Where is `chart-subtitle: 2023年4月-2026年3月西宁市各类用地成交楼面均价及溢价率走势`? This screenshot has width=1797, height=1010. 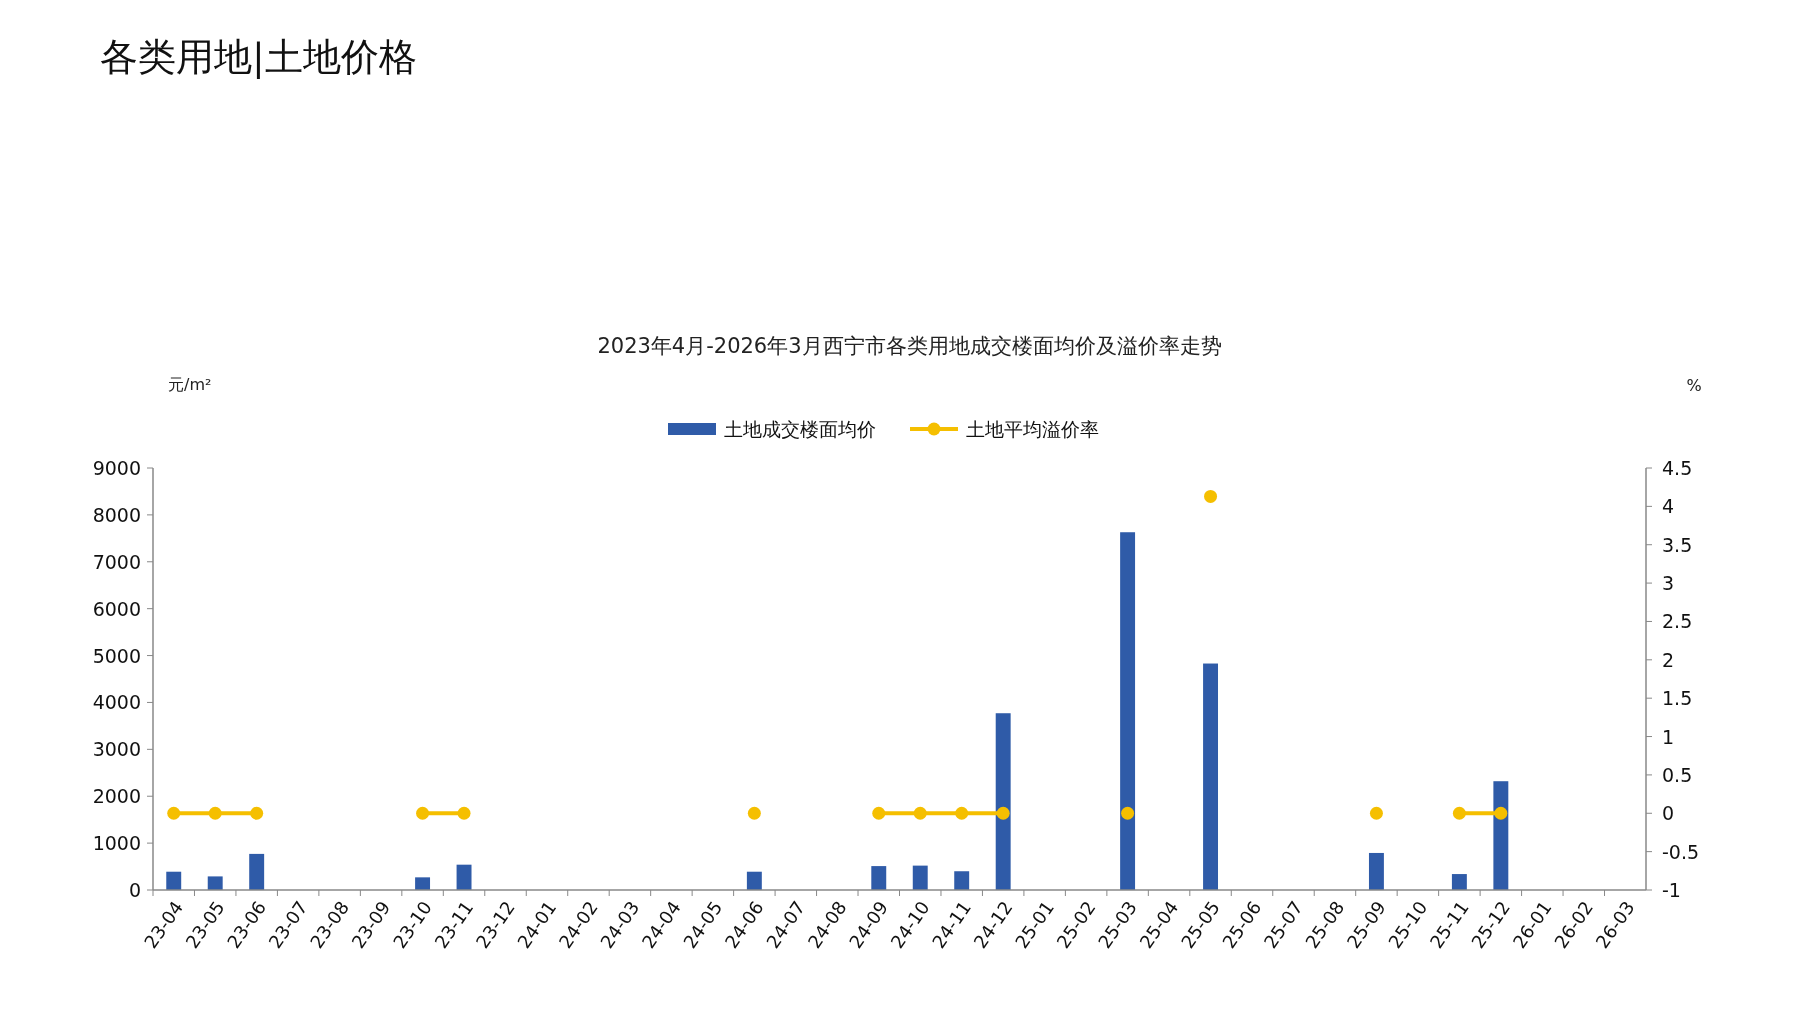
chart-subtitle: 2023年4月-2026年3月西宁市各类用地成交楼面均价及溢价率走势 is located at coordinates (909, 346).